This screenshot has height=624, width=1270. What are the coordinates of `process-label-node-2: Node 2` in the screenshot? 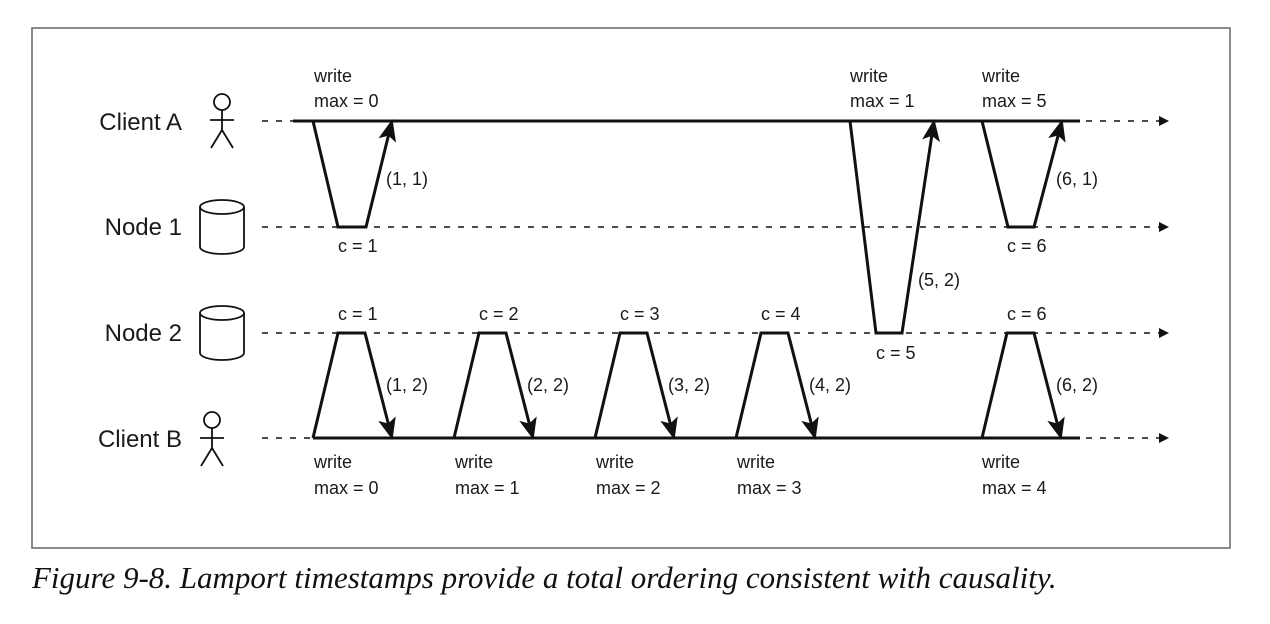 It's located at (143, 333).